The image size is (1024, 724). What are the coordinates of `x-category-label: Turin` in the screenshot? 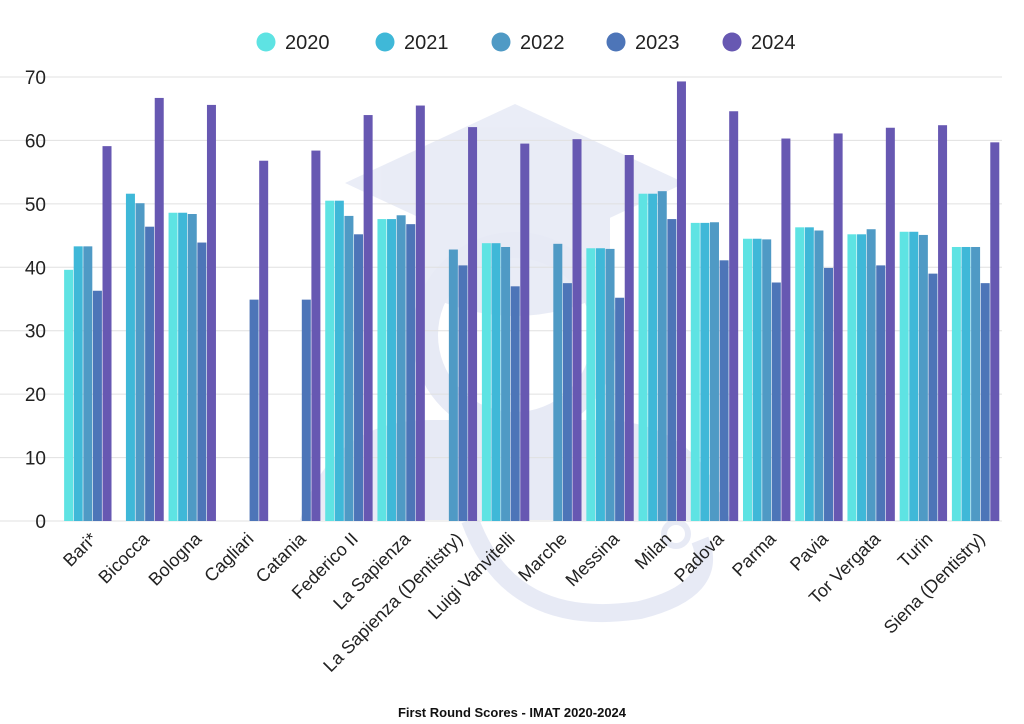 It's located at (915, 550).